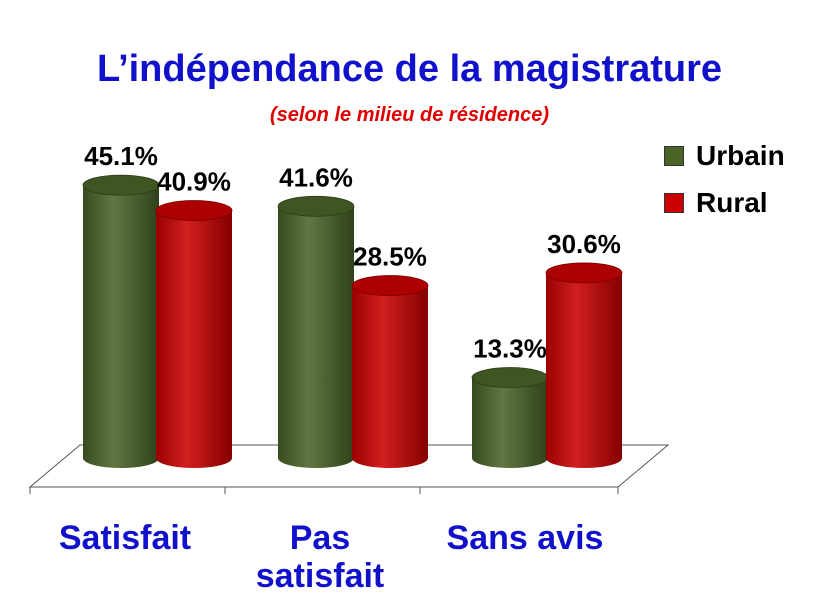  I want to click on chart-subtitle: (selon le milieu de résidence), so click(409, 115).